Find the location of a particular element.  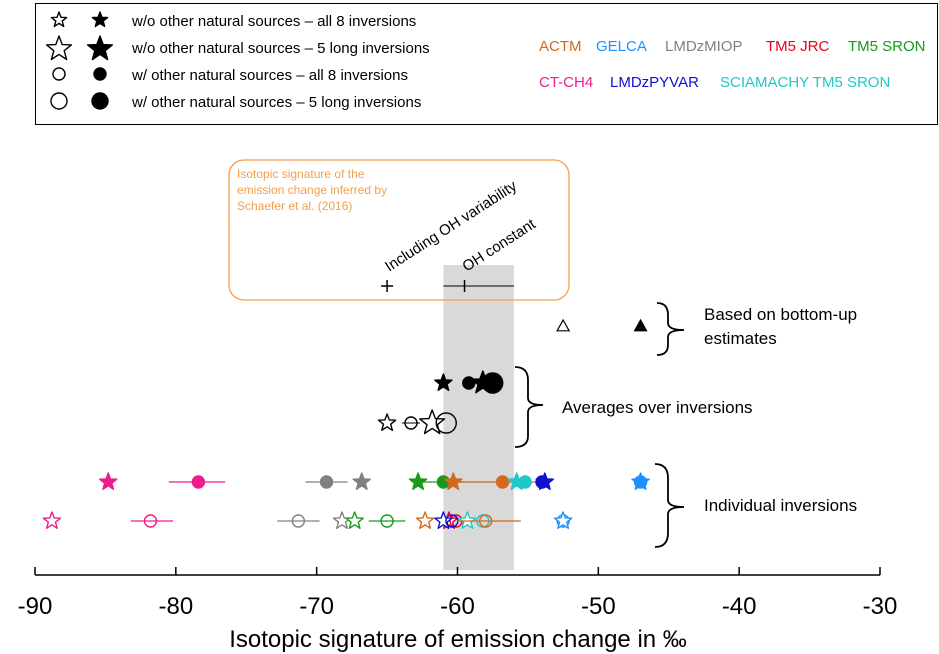

x-tick-label-7: -30 is located at coordinates (880, 606).